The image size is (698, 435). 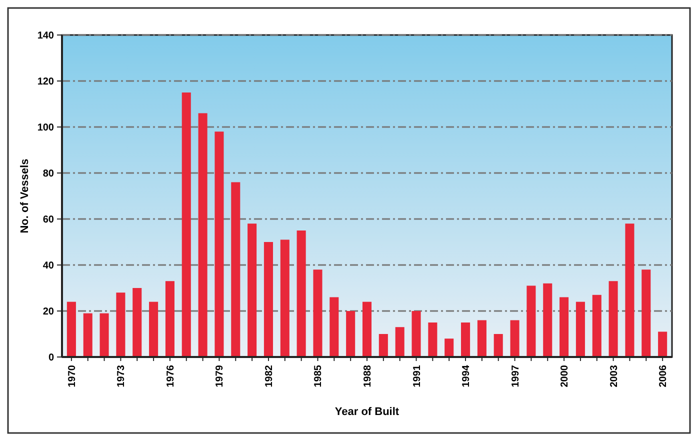 What do you see at coordinates (170, 376) in the screenshot?
I see `x-tick-label: 1976` at bounding box center [170, 376].